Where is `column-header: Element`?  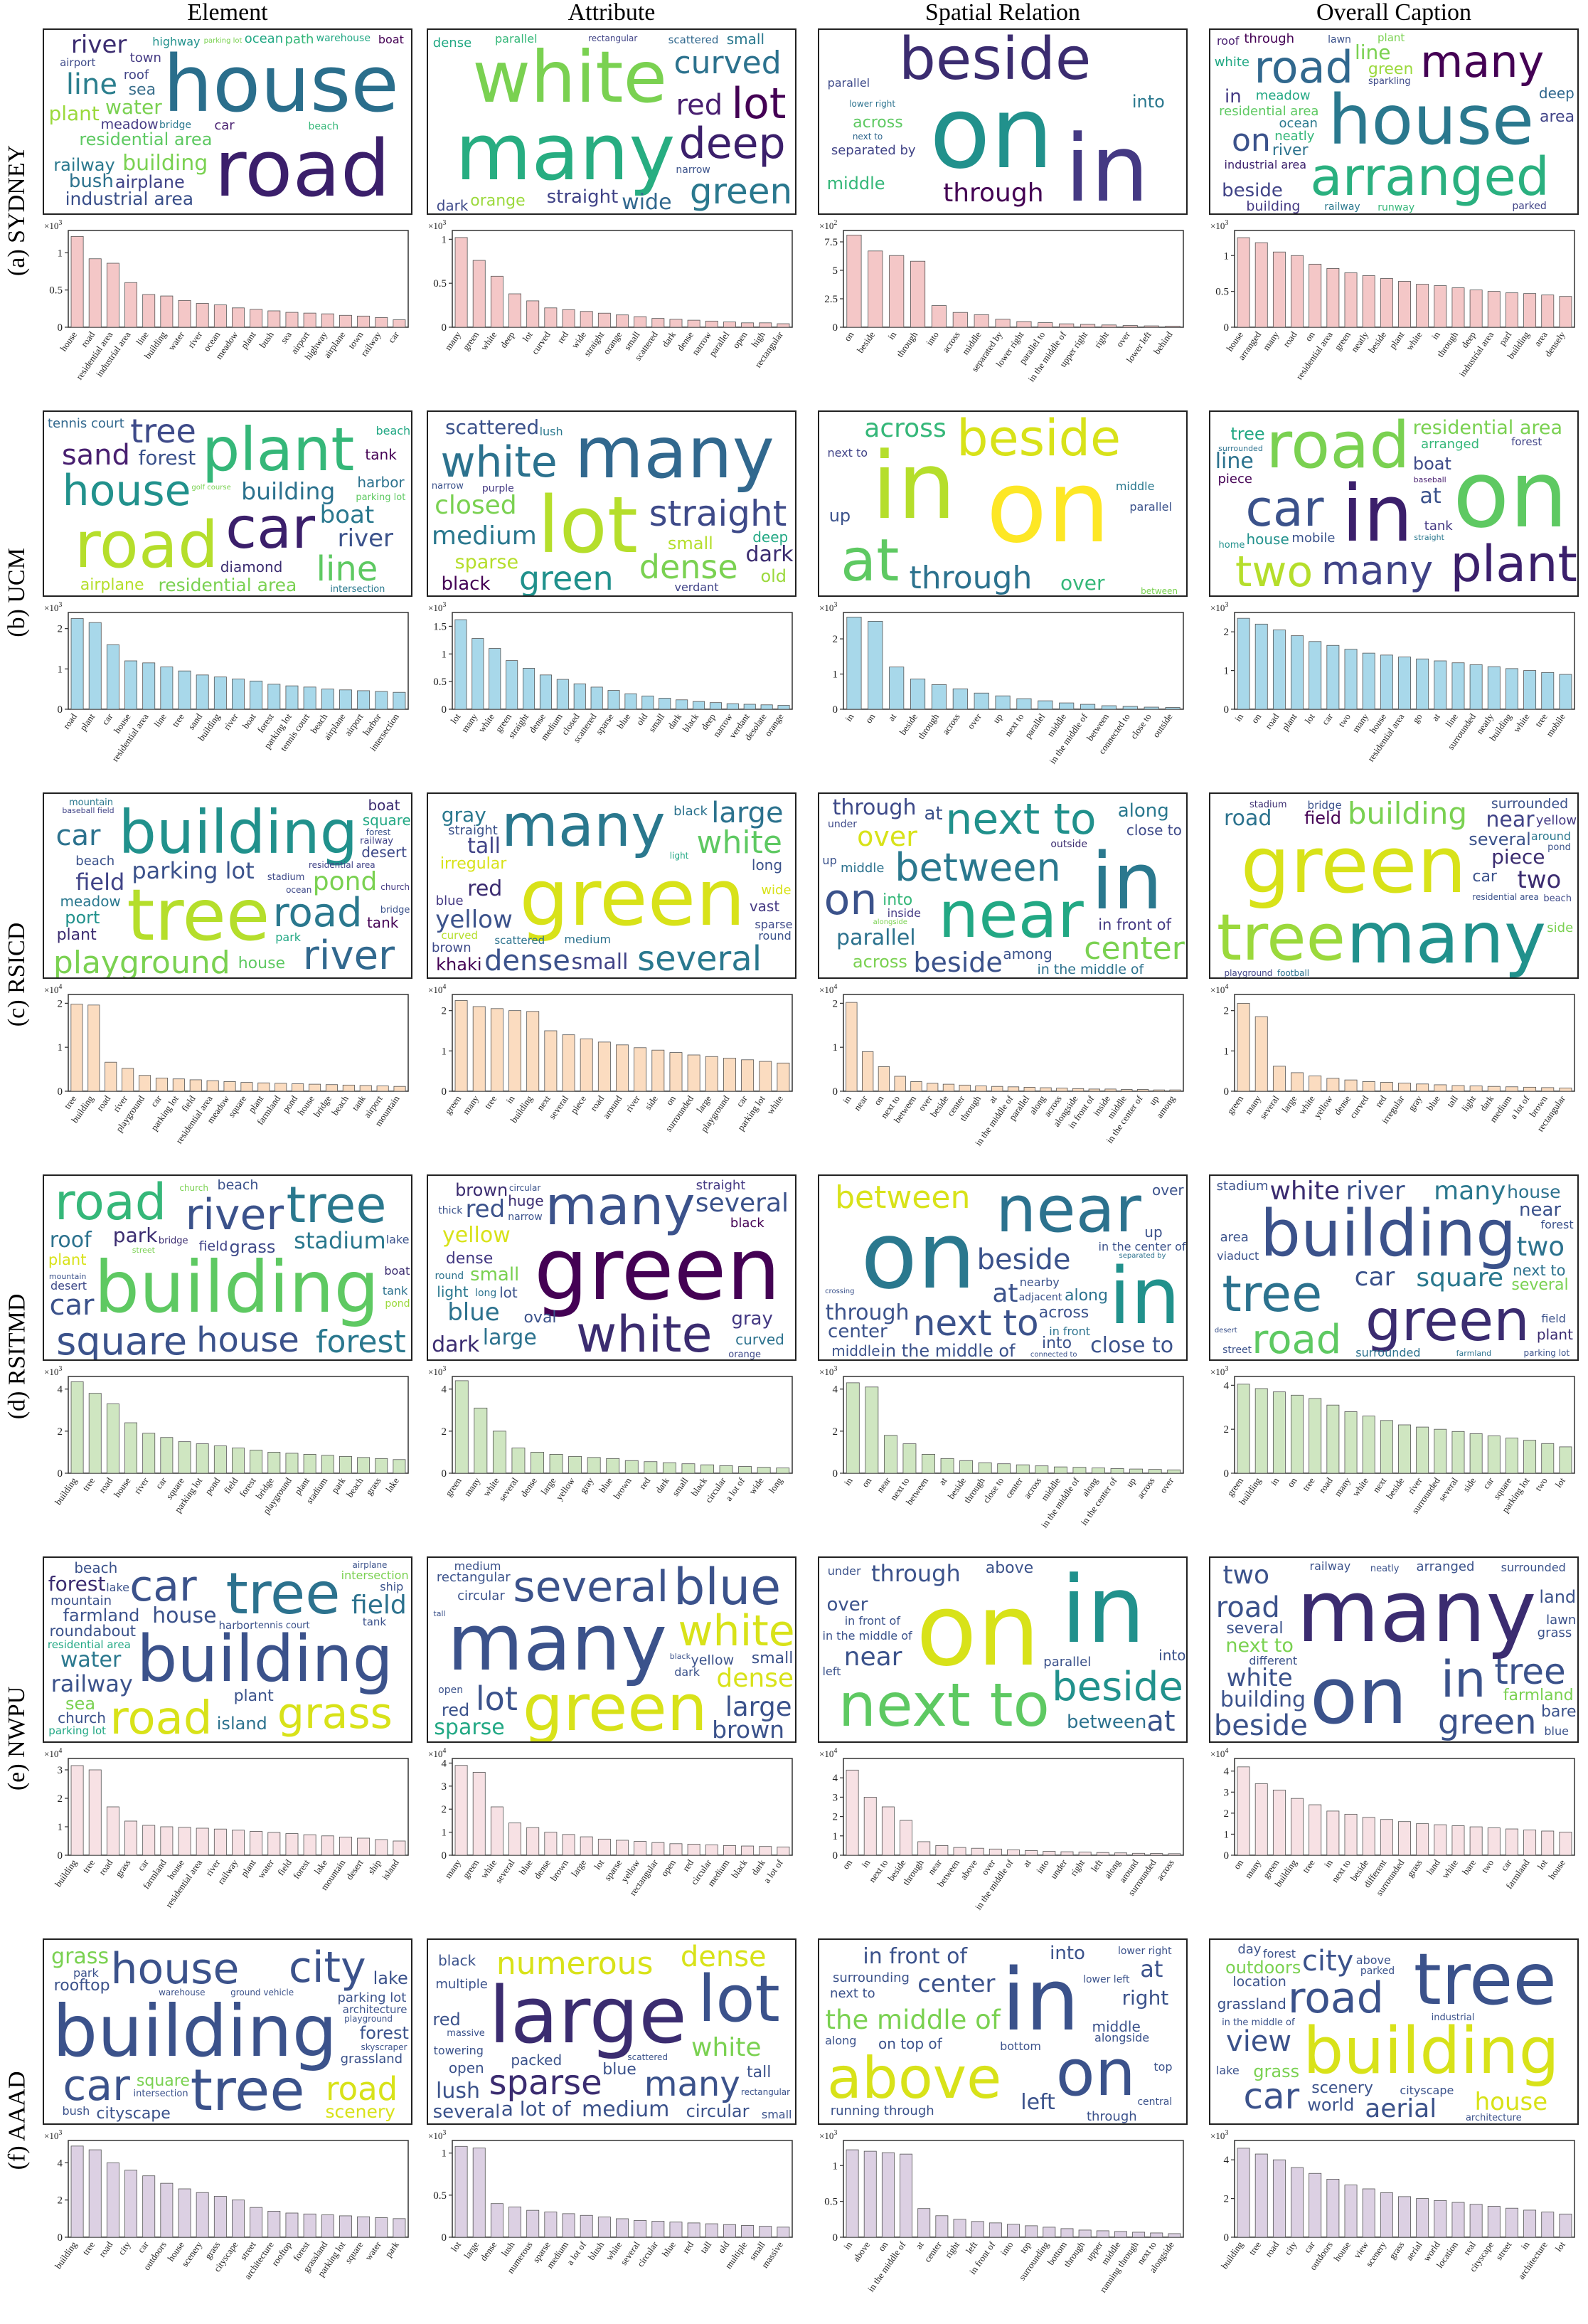
column-header: Element is located at coordinates (228, 13).